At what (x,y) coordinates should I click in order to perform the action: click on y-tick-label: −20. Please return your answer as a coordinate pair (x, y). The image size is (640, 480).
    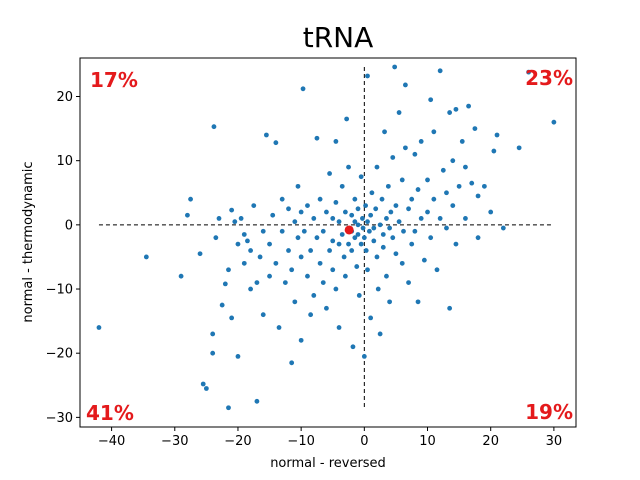
    Looking at the image, I should click on (59, 354).